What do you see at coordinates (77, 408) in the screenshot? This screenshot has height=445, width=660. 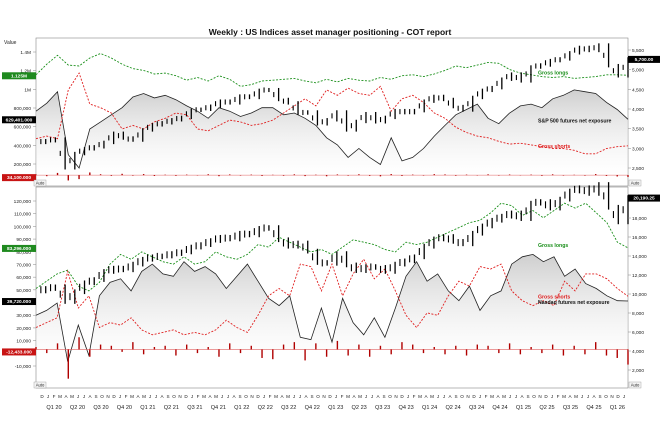 I see `quarter-tick-label: Q2 20` at bounding box center [77, 408].